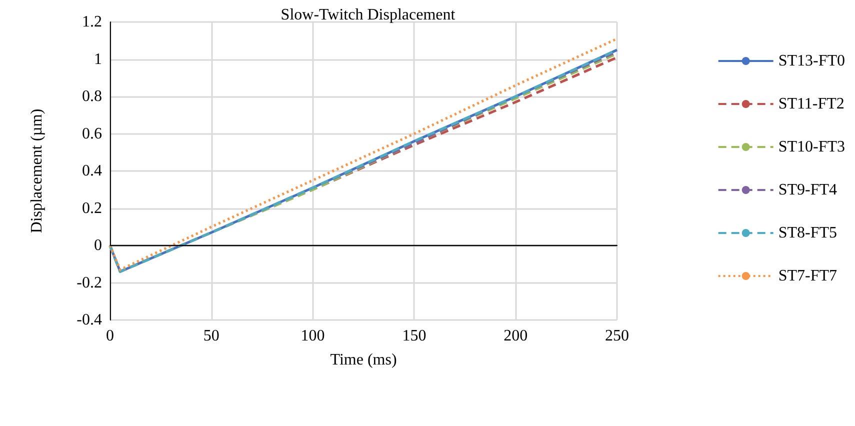  Describe the element at coordinates (414, 336) in the screenshot. I see `x-tick-label: 150` at that location.